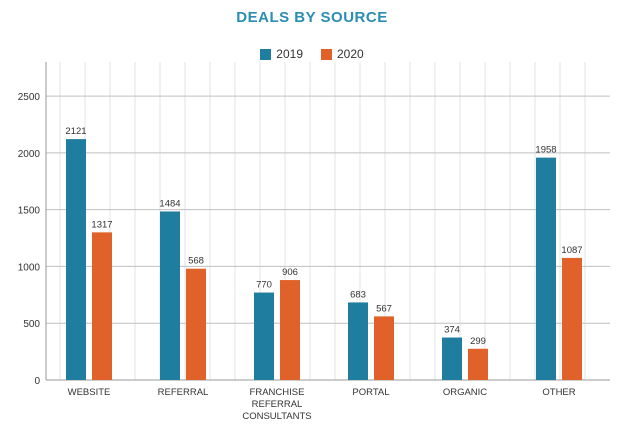  I want to click on y-tick-label: 500, so click(31, 324).